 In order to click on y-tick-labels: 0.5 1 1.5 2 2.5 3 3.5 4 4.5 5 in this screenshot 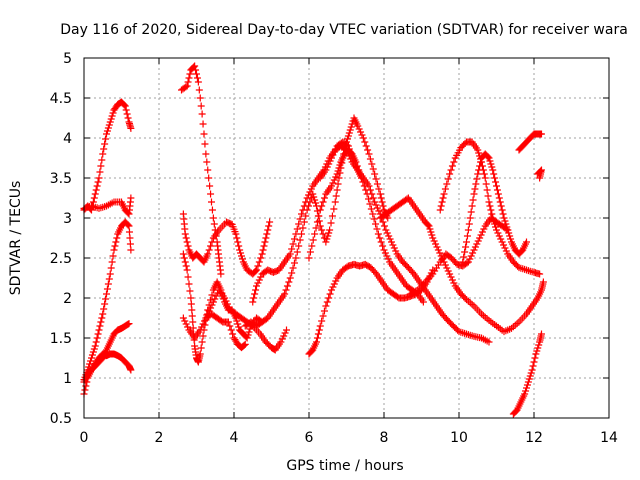, I will do `click(61, 239)`.